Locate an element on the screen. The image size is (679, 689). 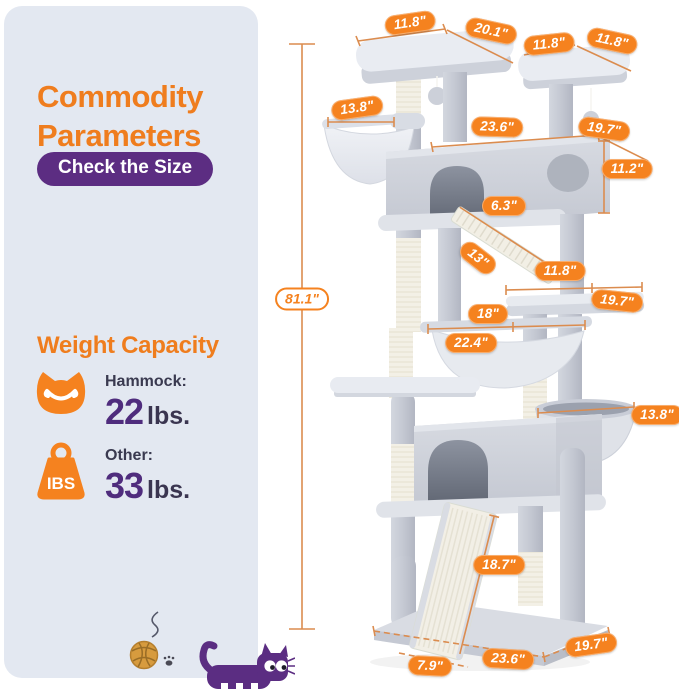
right-perch-post is located at coordinates (561, 111).